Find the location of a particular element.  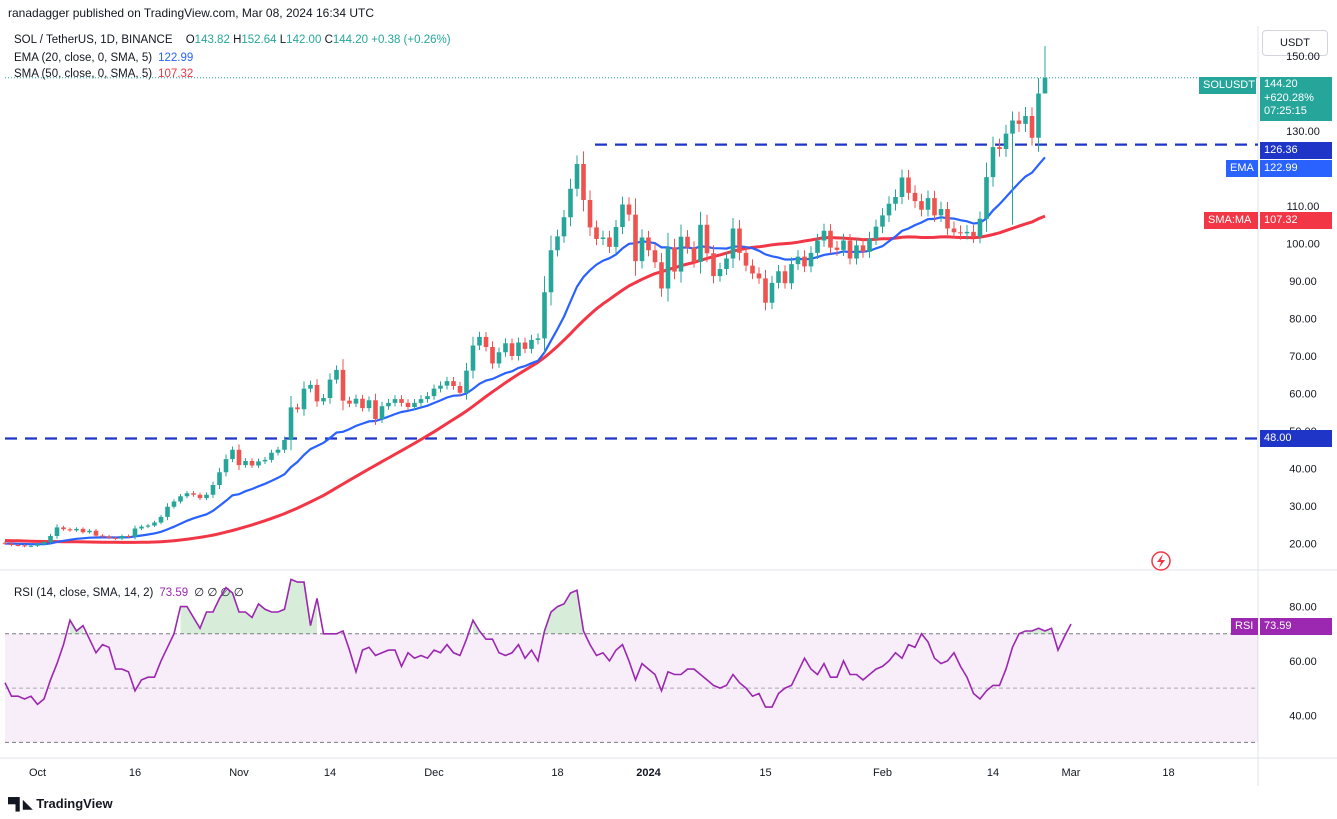

rsi-line is located at coordinates (538, 643).